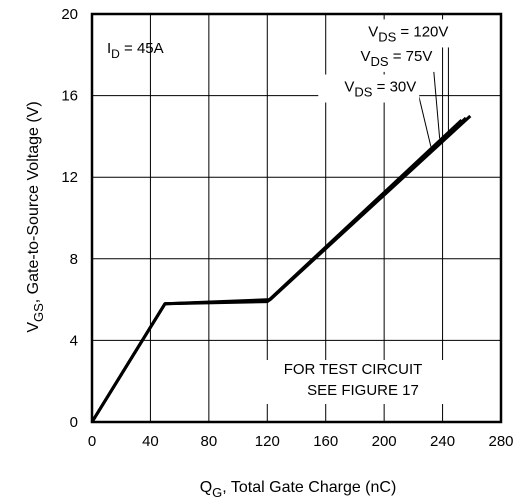  What do you see at coordinates (74, 340) in the screenshot?
I see `y-tick-label: 4` at bounding box center [74, 340].